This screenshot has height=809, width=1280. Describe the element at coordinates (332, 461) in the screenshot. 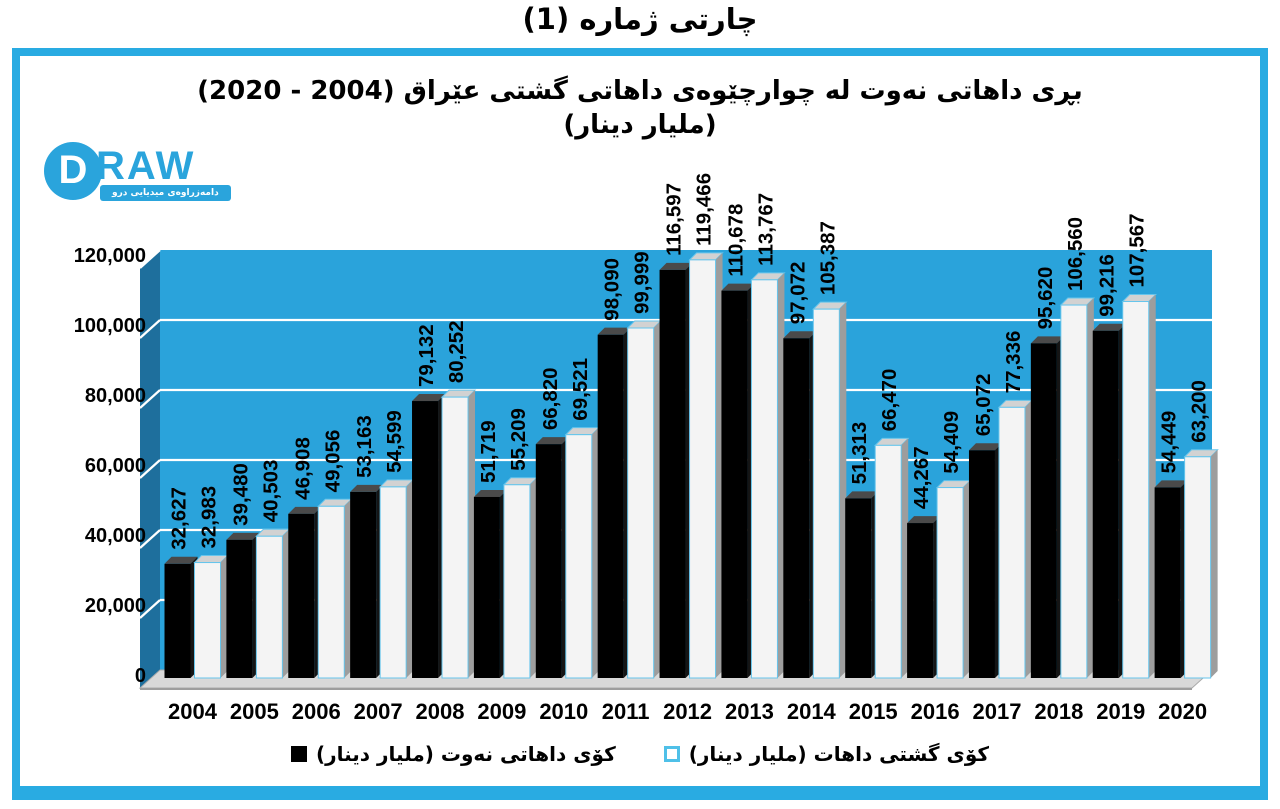

I see `bar-value-label: 49,056` at that location.